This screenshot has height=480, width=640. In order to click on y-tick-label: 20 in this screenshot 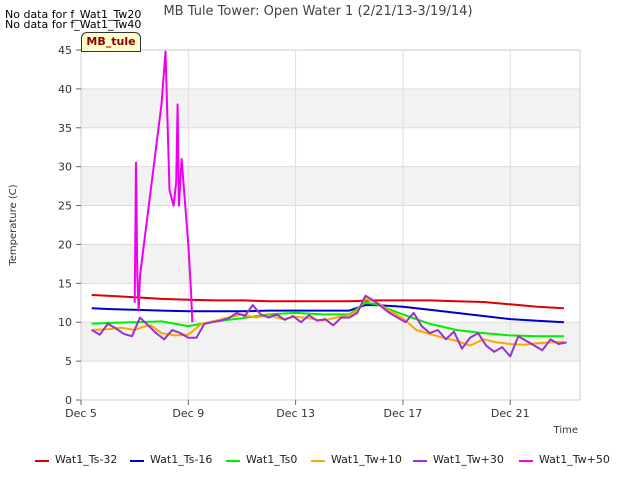, I will do `click(65, 244)`.